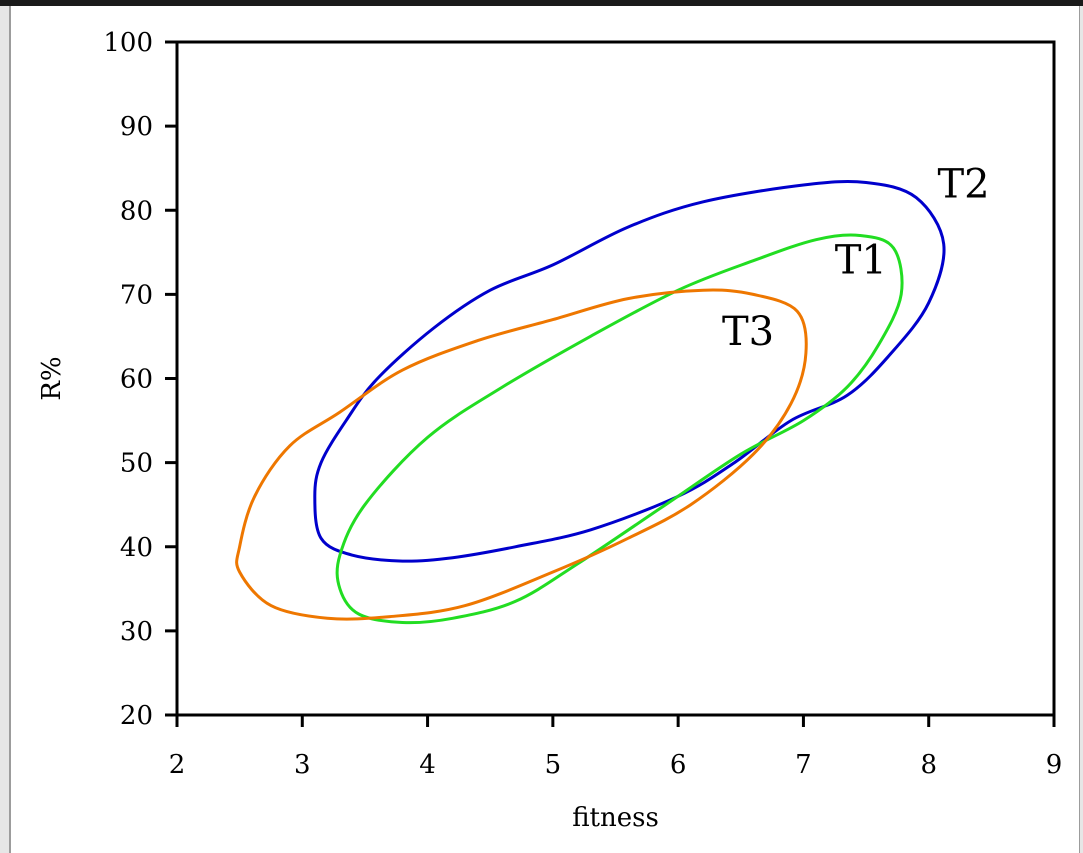 The image size is (1083, 853). Describe the element at coordinates (177, 765) in the screenshot. I see `x-tick-label: 2` at that location.